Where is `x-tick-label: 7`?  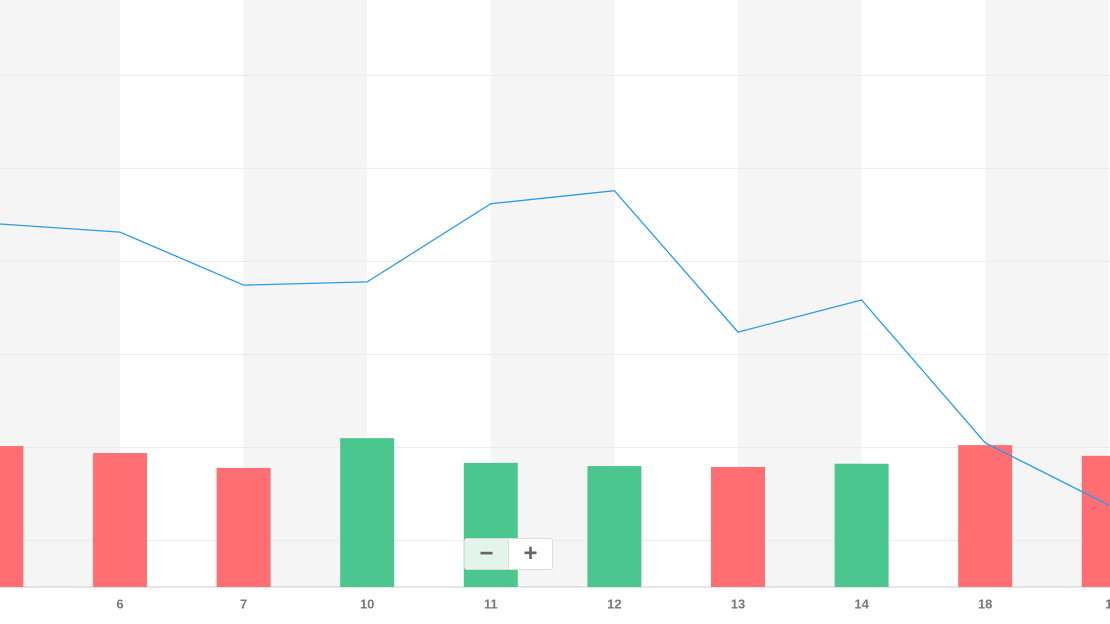 x-tick-label: 7 is located at coordinates (243, 603).